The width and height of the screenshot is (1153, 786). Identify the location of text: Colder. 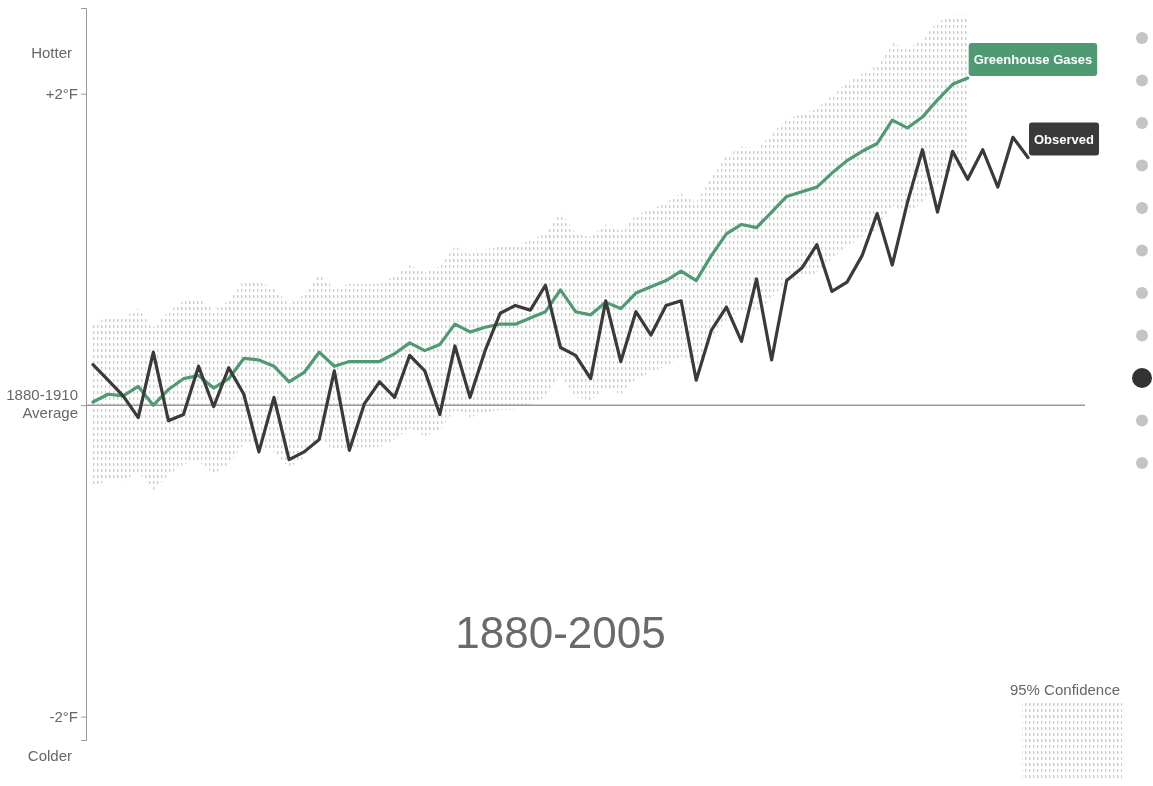
(49, 755).